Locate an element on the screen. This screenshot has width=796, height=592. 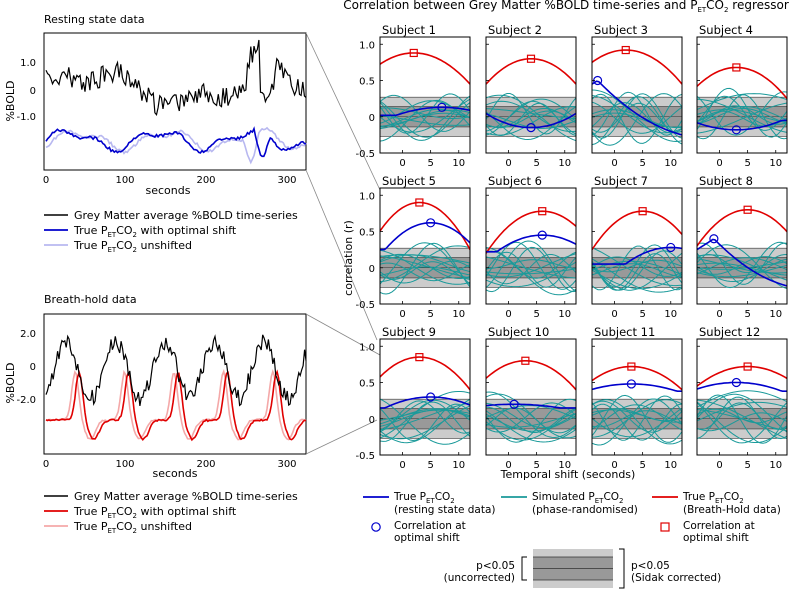
y-tick-label: 1.0 is located at coordinates (367, 45).